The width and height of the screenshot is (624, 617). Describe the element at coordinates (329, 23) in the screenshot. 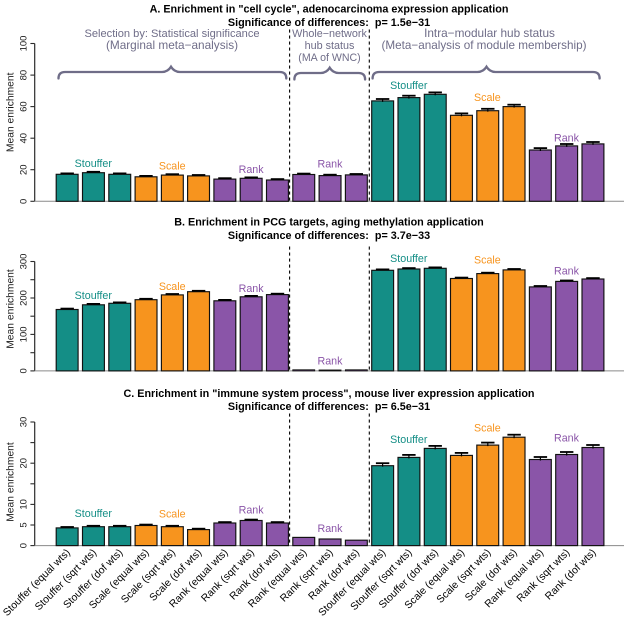

I see `svg-text:Significance of differences:: Significance of differences: p= 1.5e−31` at that location.